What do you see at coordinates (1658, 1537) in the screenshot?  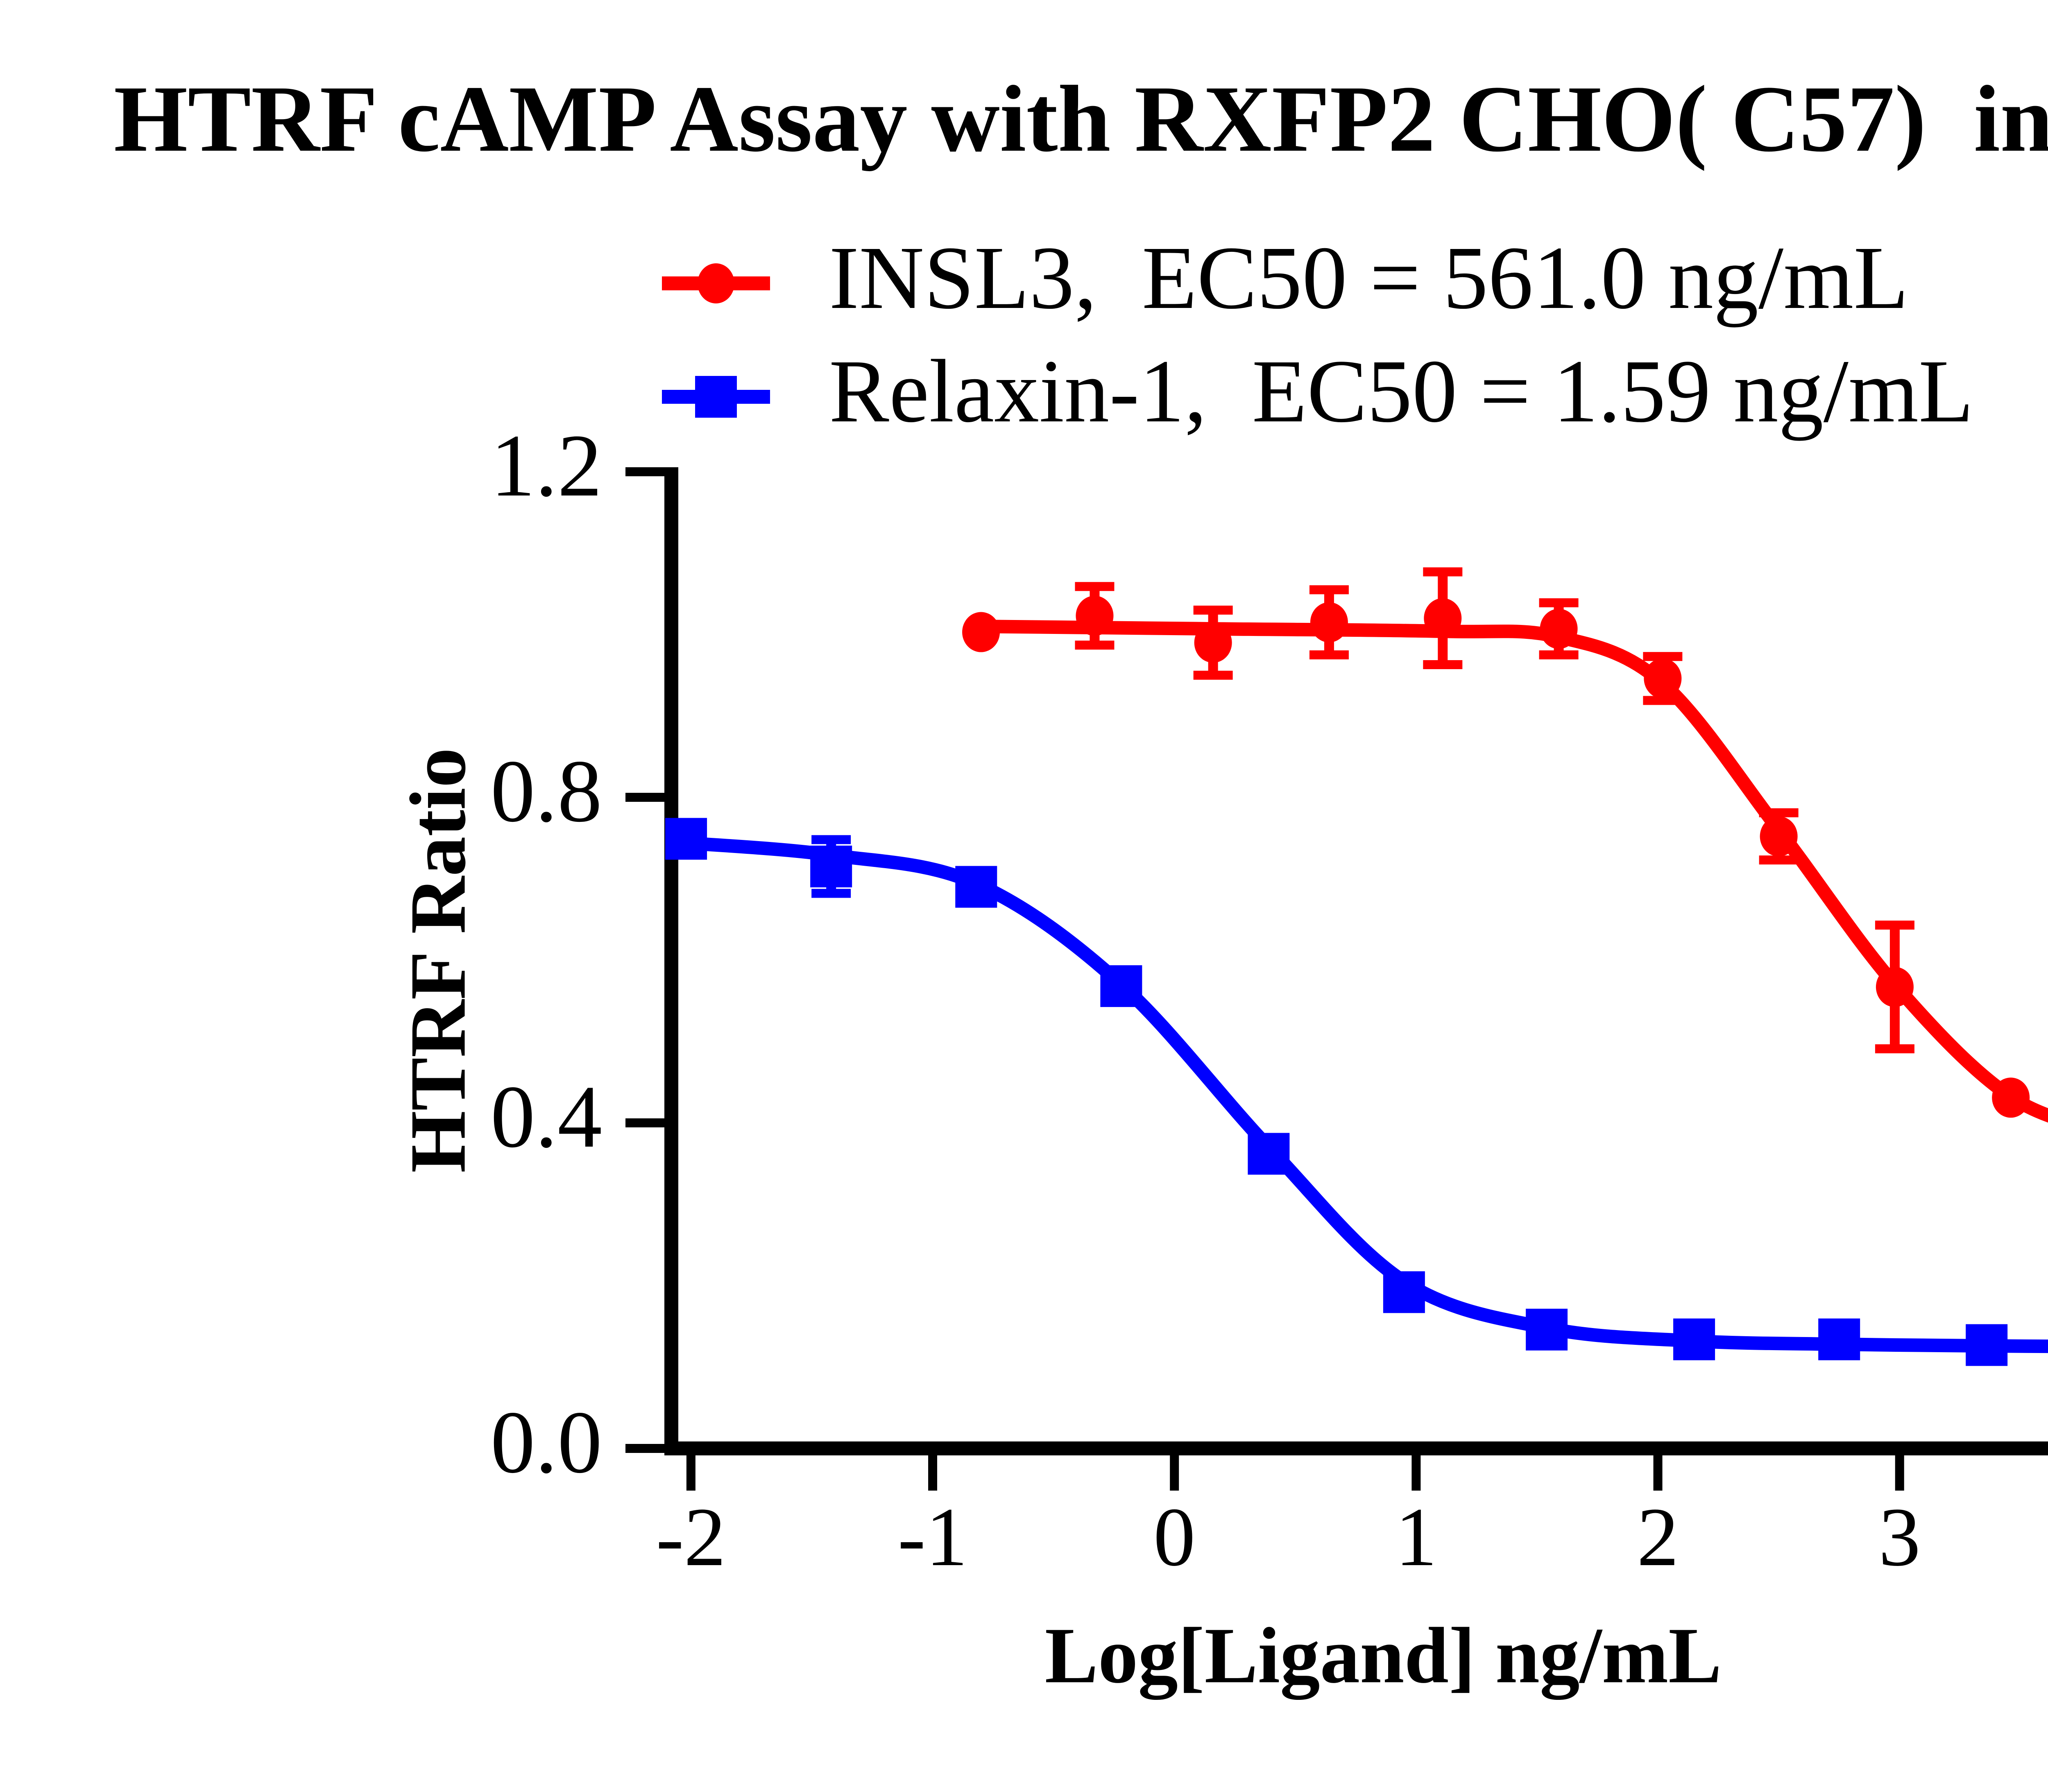 I see `x-tick-label: 2` at bounding box center [1658, 1537].